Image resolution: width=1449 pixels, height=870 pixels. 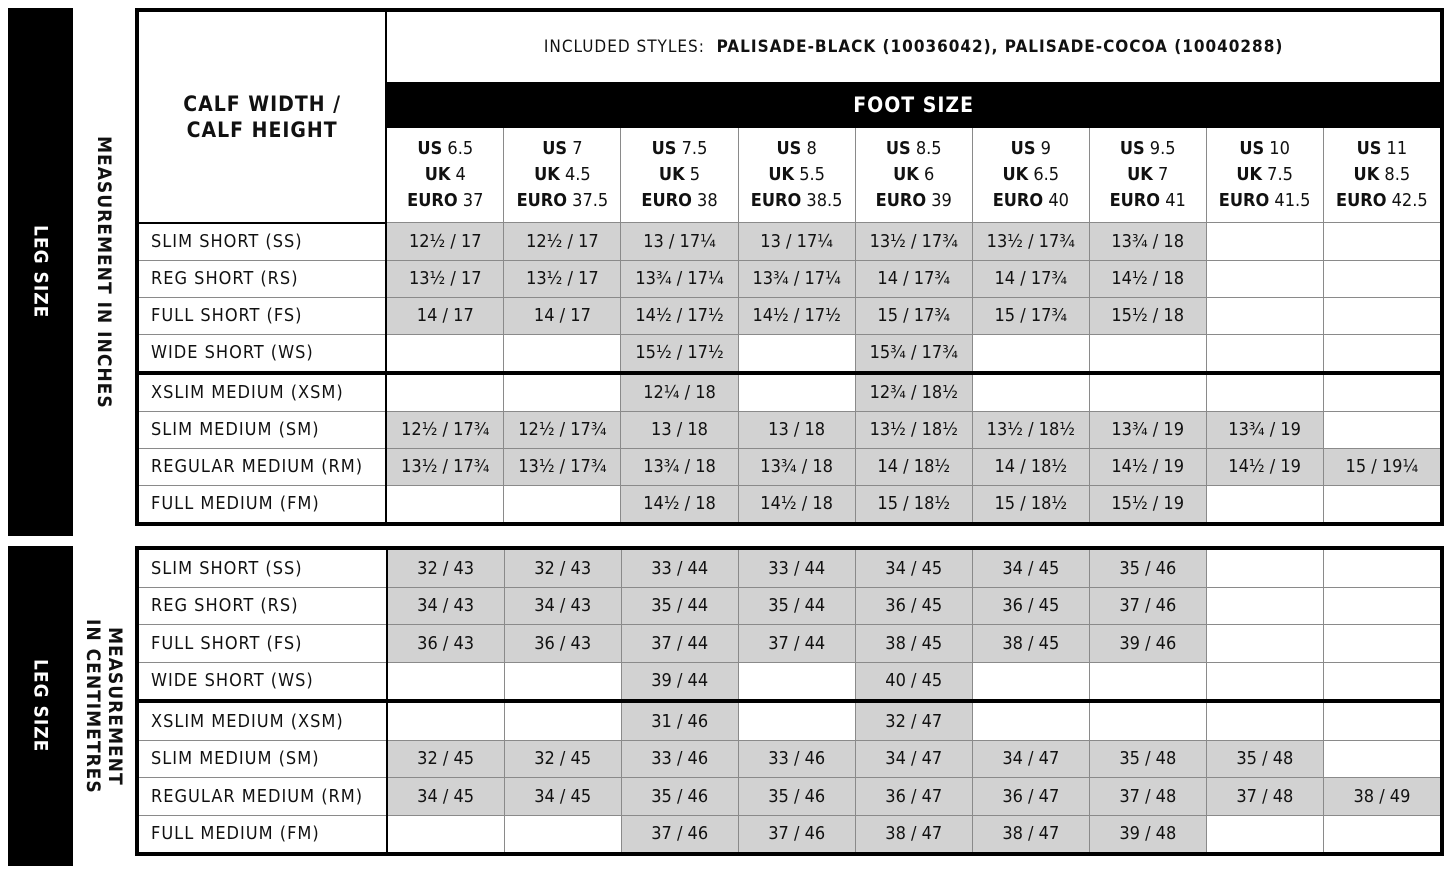 I want to click on size-header-cell: US 8 UK 5.5 EURO 38.5, so click(x=796, y=175).